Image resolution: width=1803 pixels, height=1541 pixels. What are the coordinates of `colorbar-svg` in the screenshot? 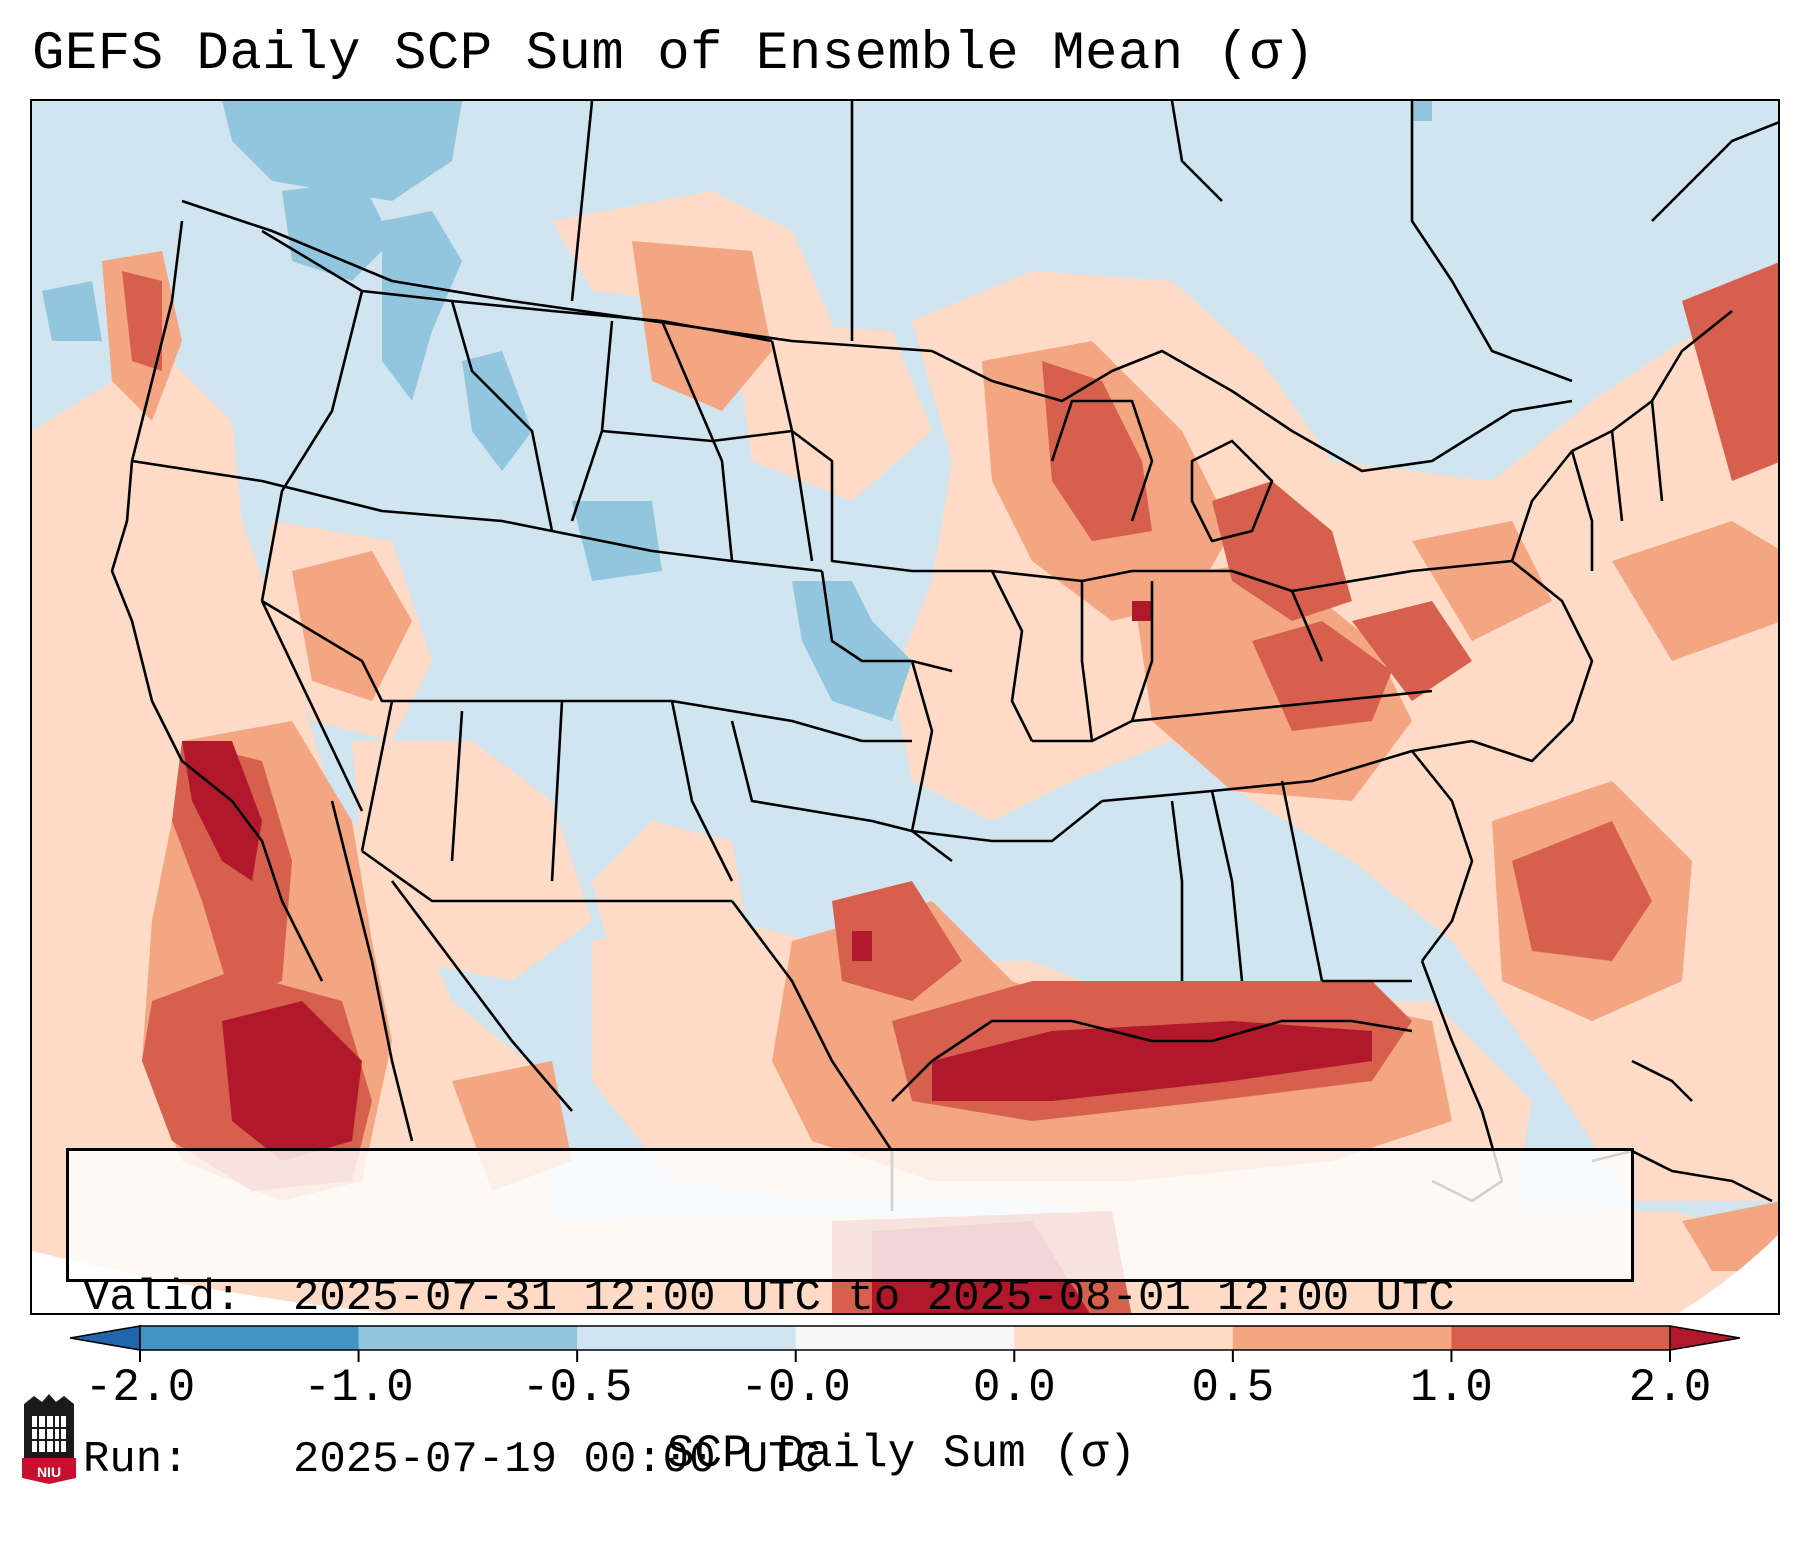 It's located at (905, 1343).